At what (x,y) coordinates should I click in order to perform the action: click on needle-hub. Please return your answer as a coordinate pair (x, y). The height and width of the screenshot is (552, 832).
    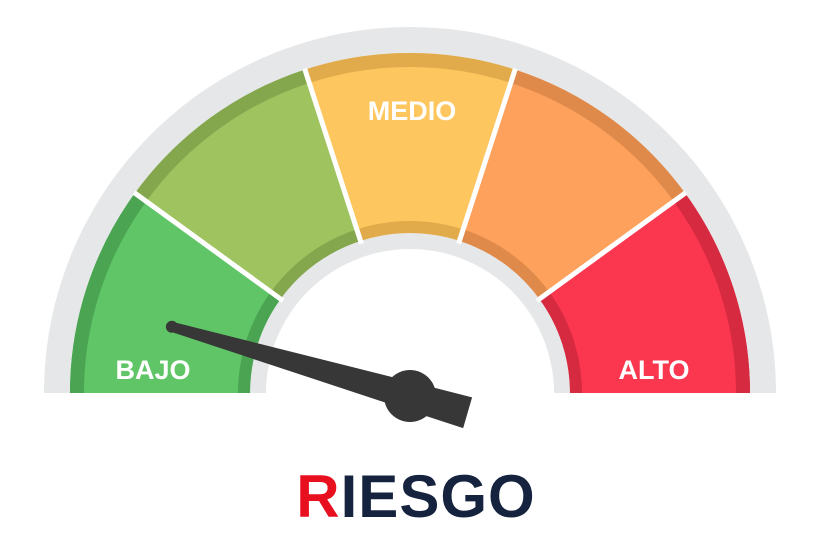
    Looking at the image, I should click on (410, 396).